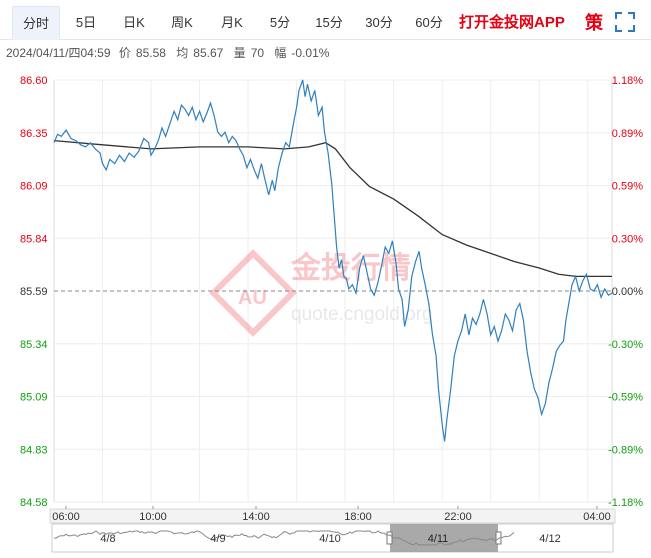 This screenshot has width=651, height=558. I want to click on navigator-frame, so click(332, 538).